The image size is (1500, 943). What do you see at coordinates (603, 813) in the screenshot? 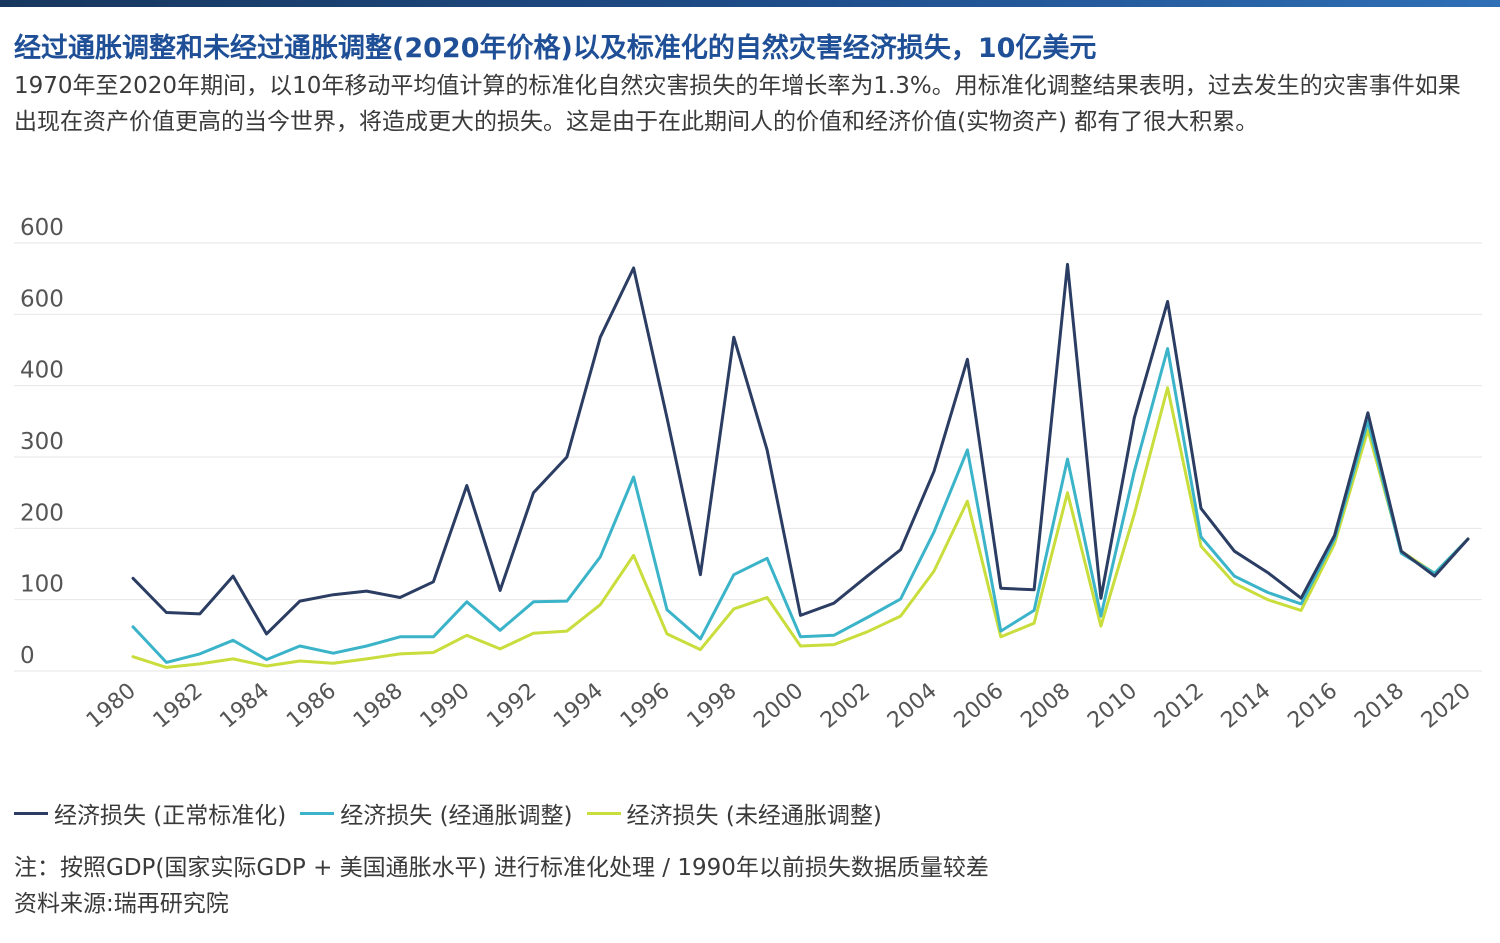
I see `legend-swatch-unadjusted` at bounding box center [603, 813].